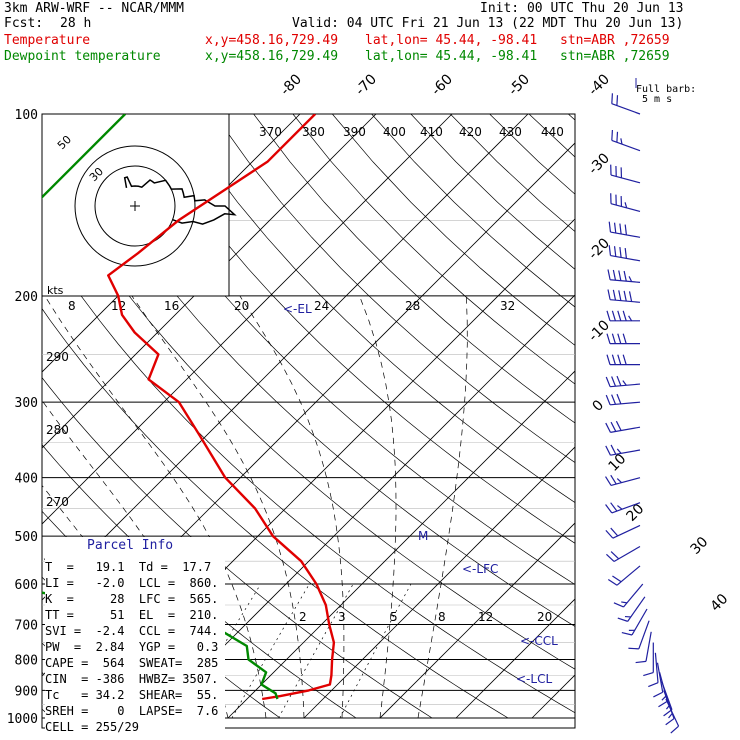 The image size is (740, 740). I want to click on annotation-label: M, so click(423, 536).